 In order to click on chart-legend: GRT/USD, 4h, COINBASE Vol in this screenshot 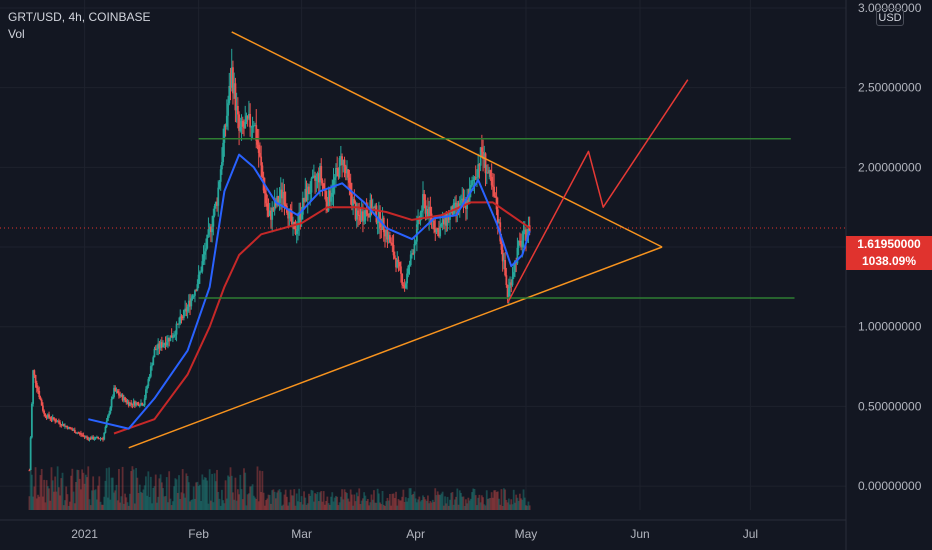, I will do `click(79, 26)`.